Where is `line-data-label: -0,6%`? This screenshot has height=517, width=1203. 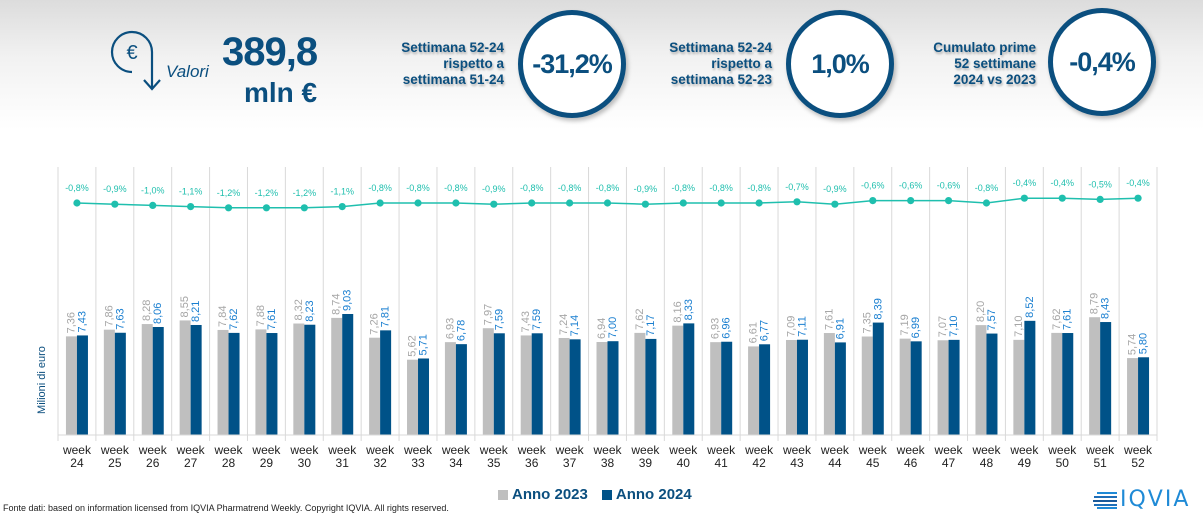 line-data-label: -0,6% is located at coordinates (873, 186).